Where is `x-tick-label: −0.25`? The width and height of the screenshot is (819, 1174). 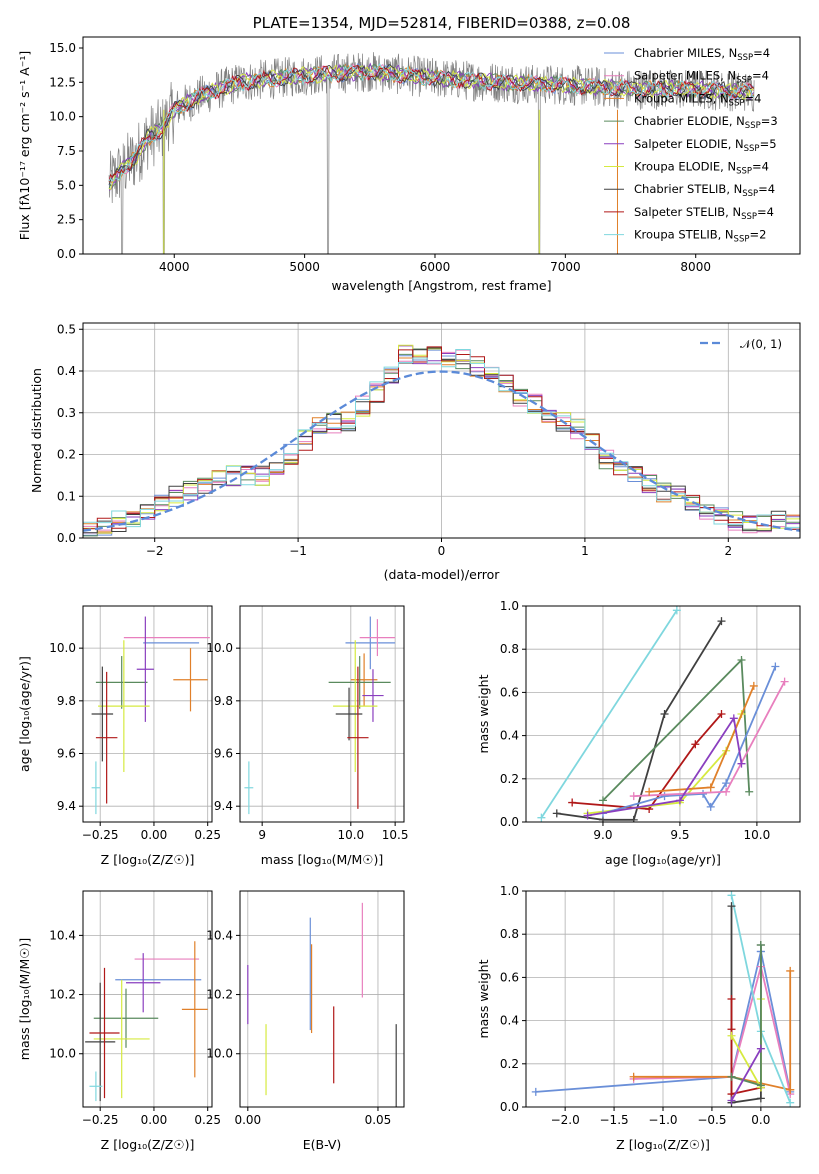 x-tick-label: −0.25 is located at coordinates (100, 835).